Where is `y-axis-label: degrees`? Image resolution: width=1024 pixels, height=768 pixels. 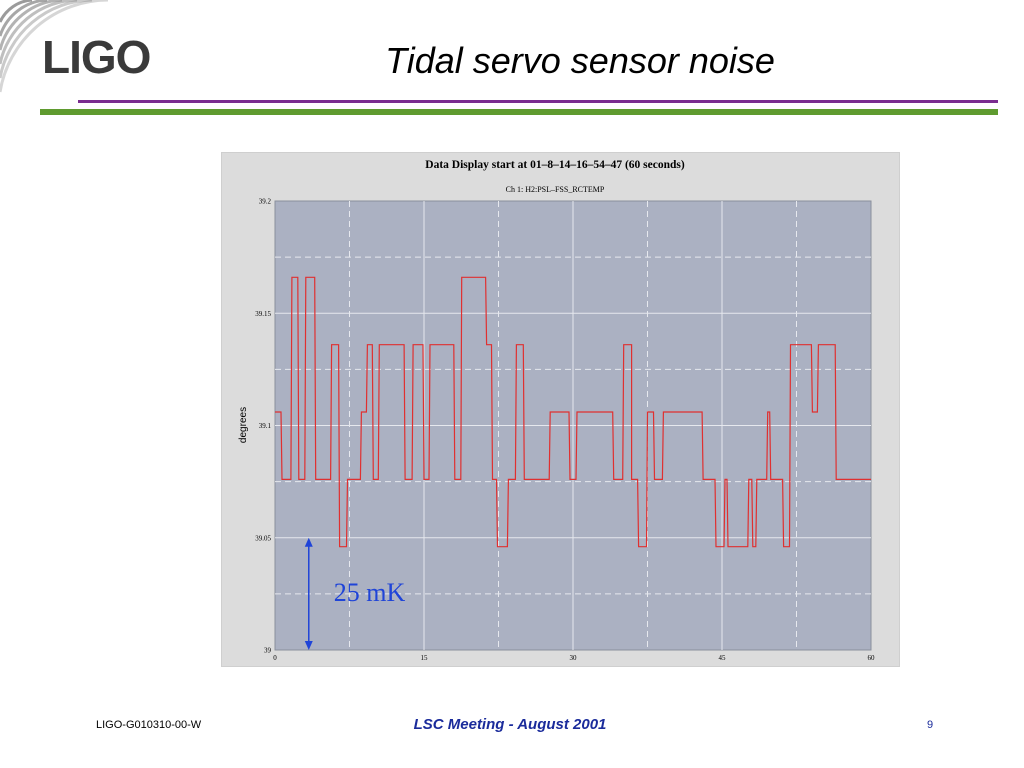 y-axis-label: degrees is located at coordinates (243, 425).